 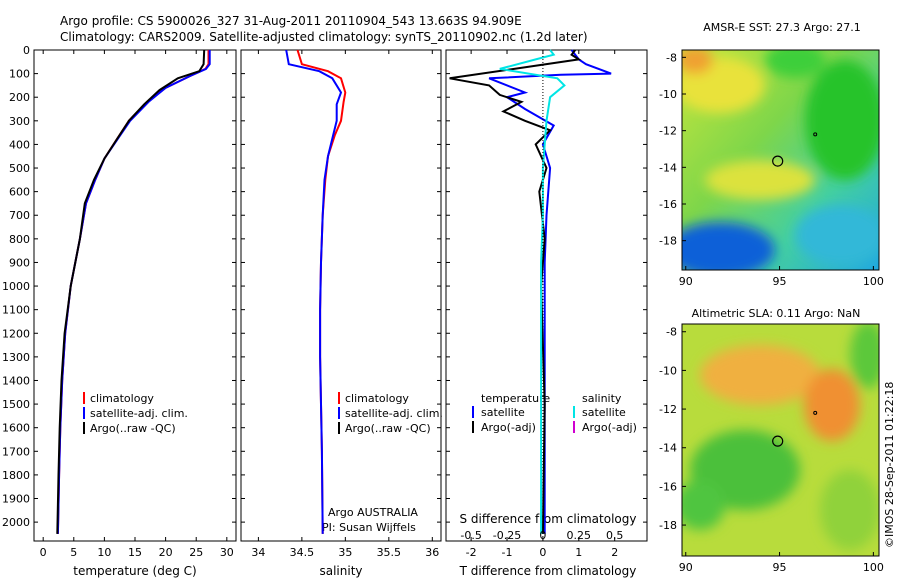 I want to click on series-line-t-argo, so click(x=515, y=291).